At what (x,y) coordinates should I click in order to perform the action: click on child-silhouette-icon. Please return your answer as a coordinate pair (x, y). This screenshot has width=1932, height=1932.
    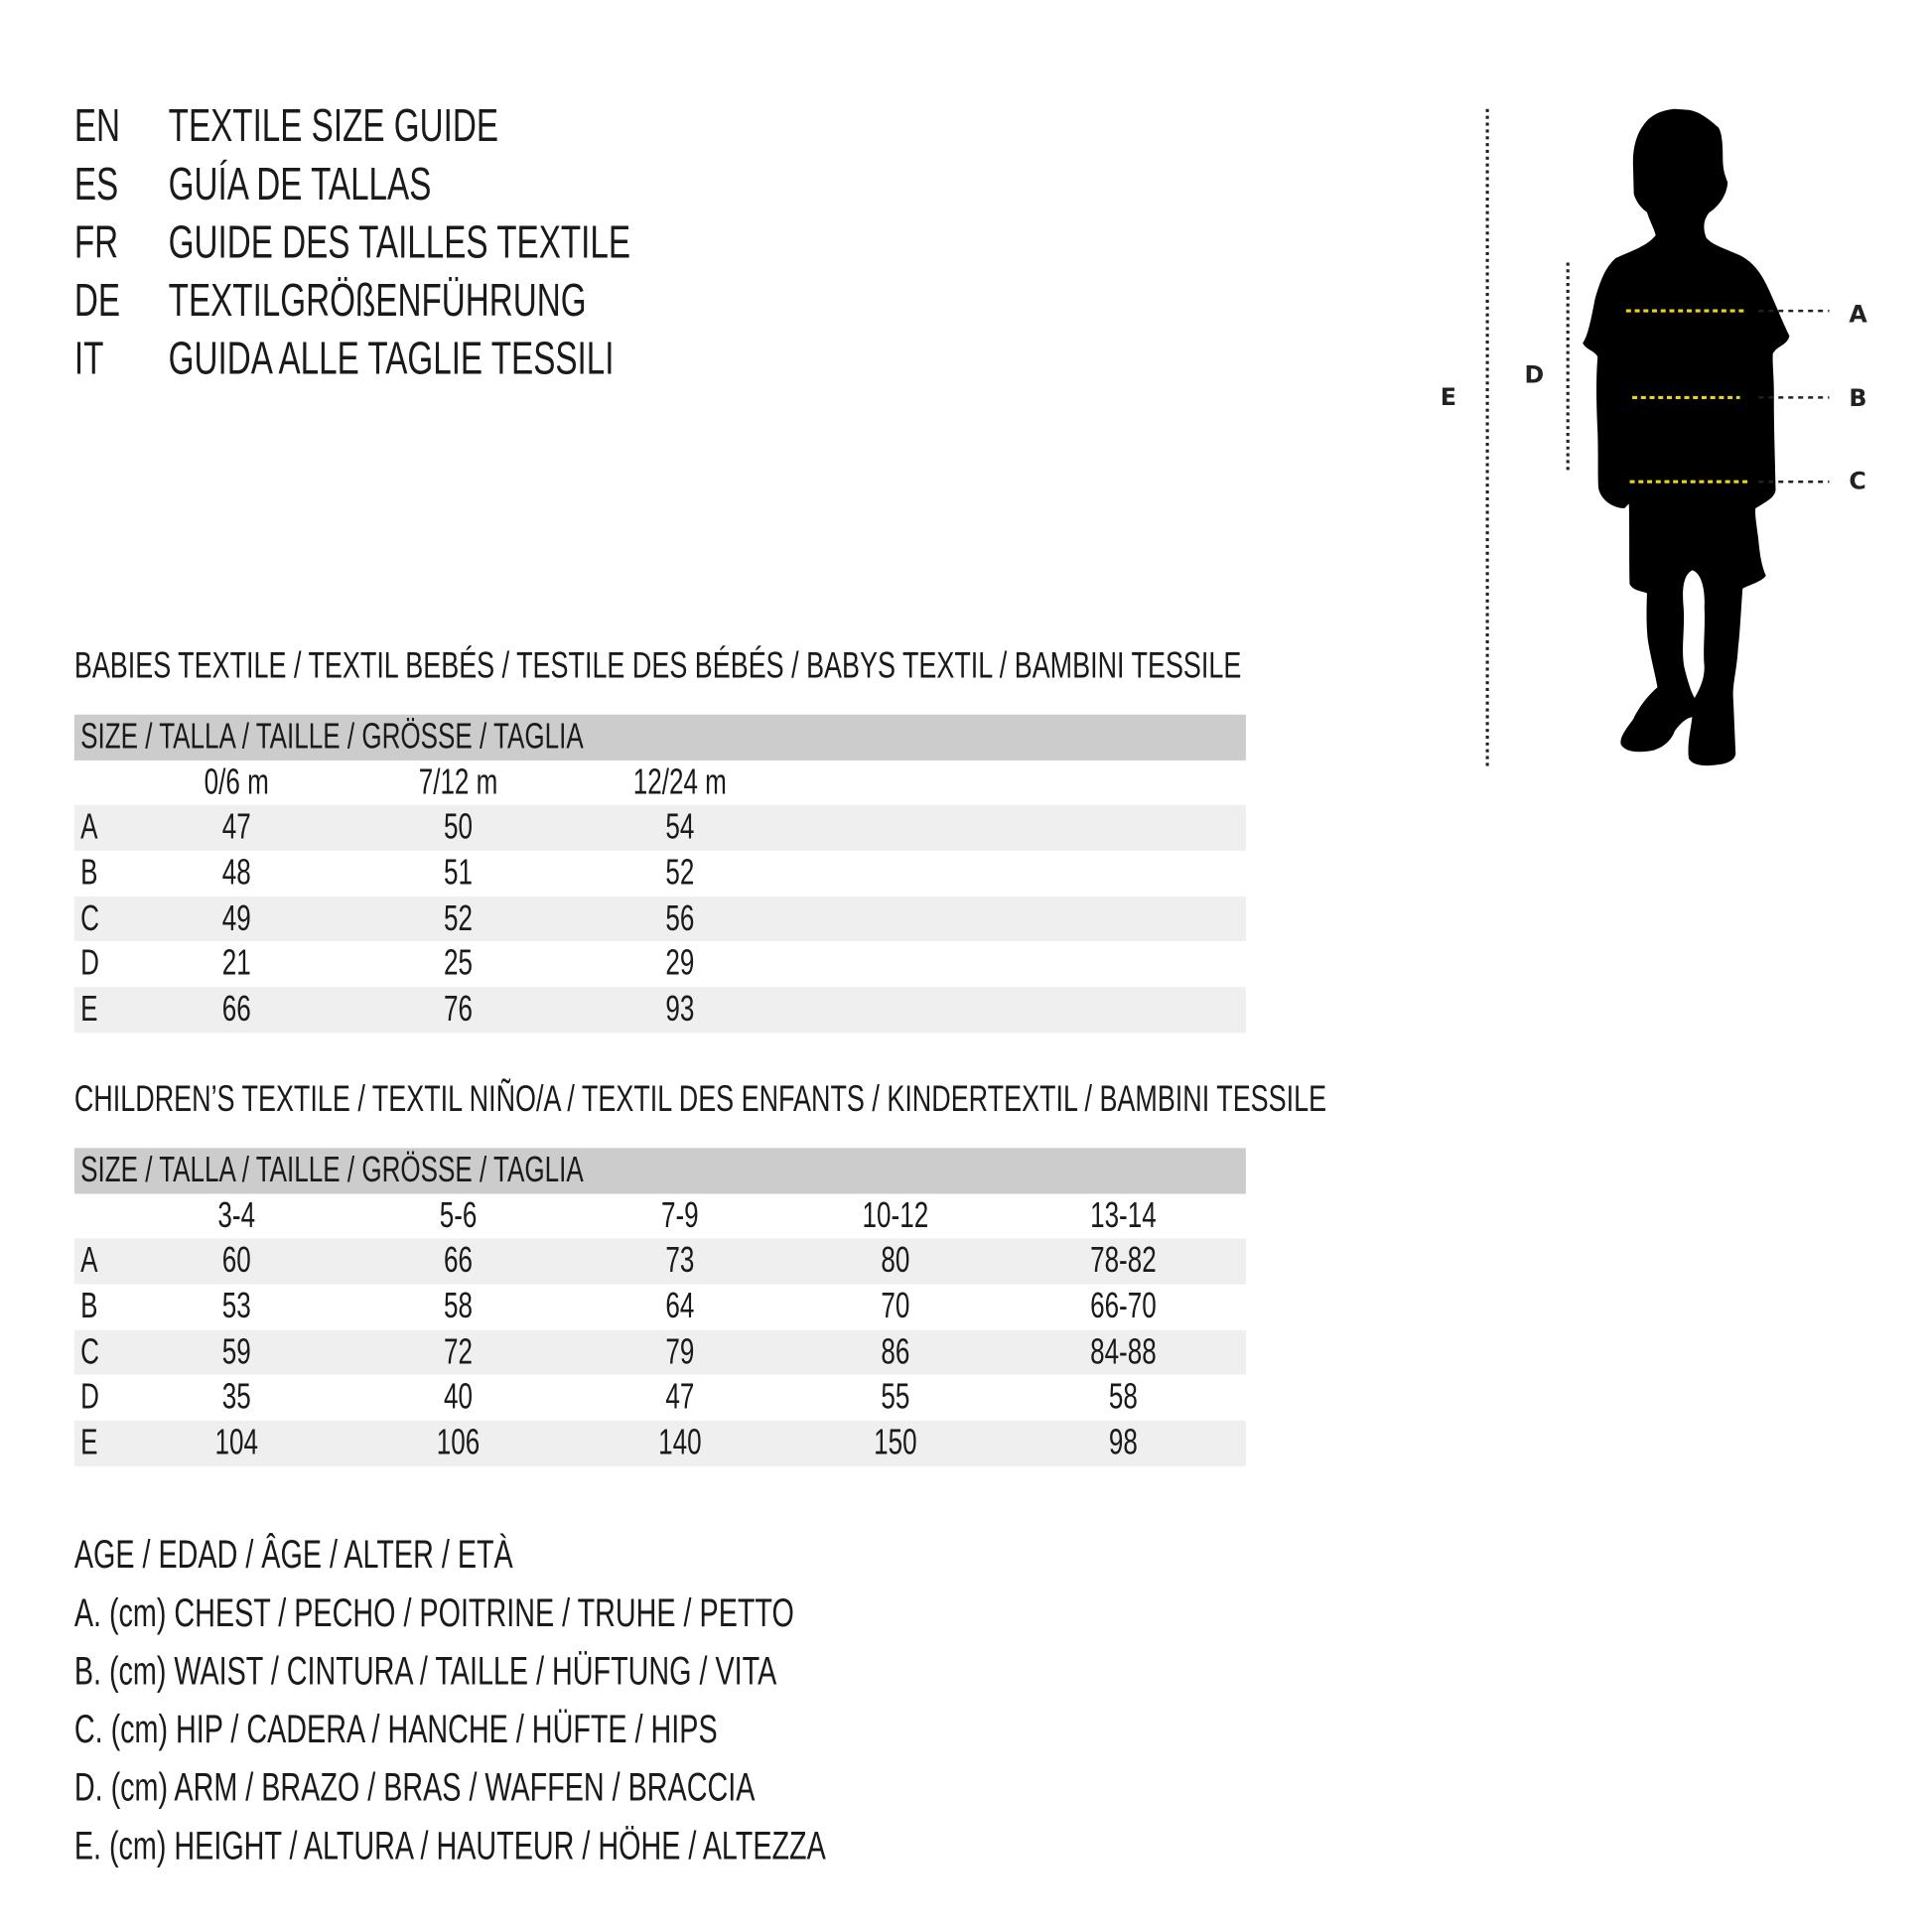
    Looking at the image, I should click on (1687, 437).